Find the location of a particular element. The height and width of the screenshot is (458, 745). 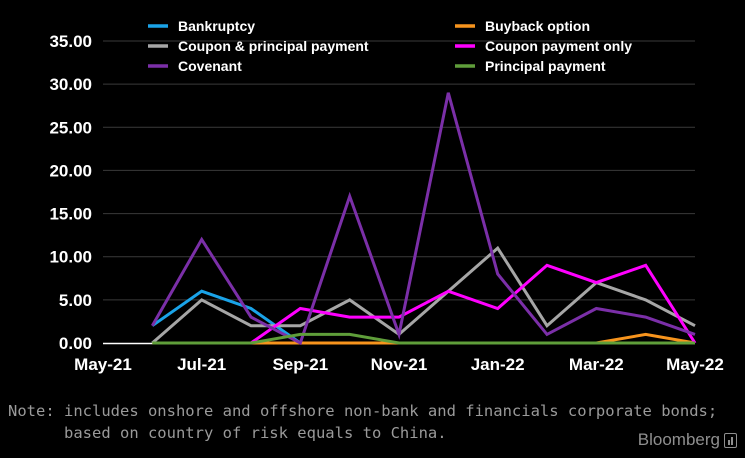

y-tick-label: 0.00 is located at coordinates (75, 343).